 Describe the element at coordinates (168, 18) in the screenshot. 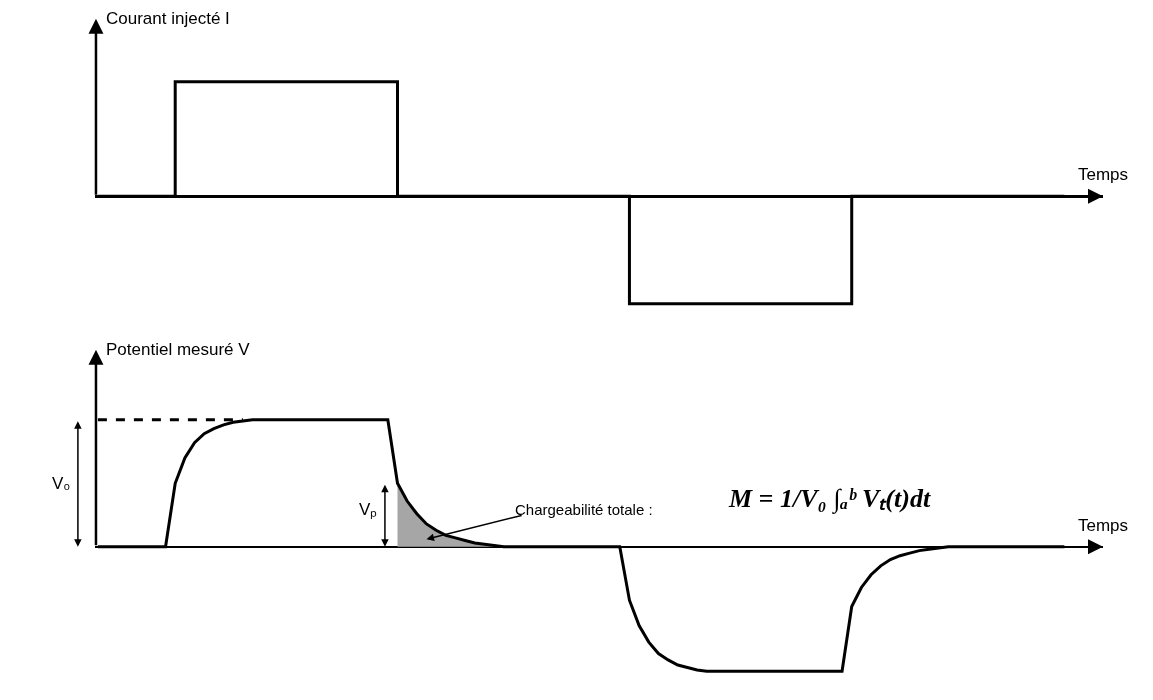

I see `y-axis-title: Courant injecté I` at that location.